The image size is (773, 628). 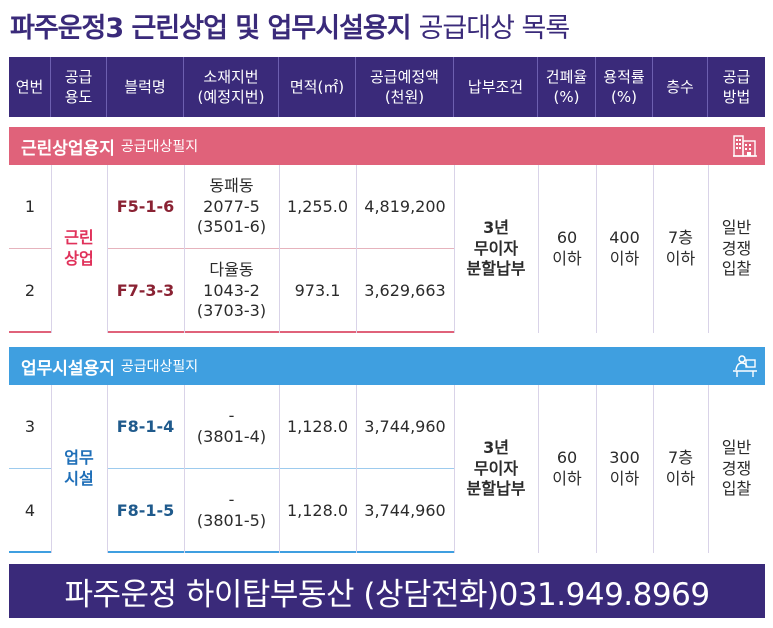 I want to click on header-block: 블럭명, so click(x=145, y=87).